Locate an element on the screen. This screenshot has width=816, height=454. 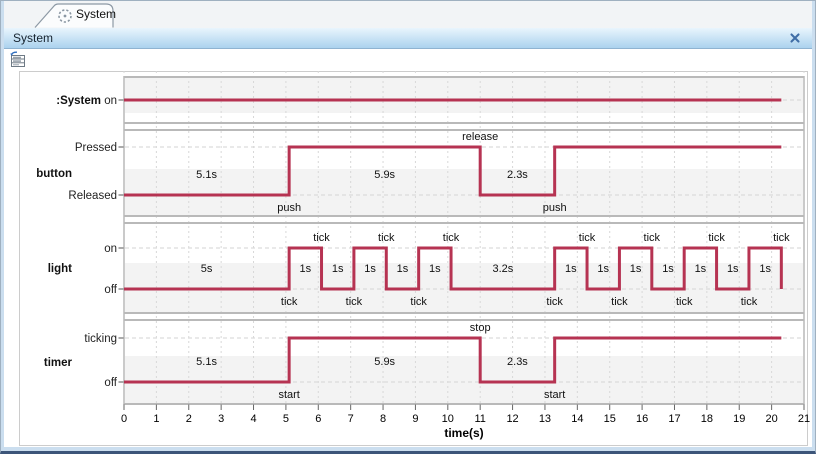
state-label: Pressed is located at coordinates (96, 148).